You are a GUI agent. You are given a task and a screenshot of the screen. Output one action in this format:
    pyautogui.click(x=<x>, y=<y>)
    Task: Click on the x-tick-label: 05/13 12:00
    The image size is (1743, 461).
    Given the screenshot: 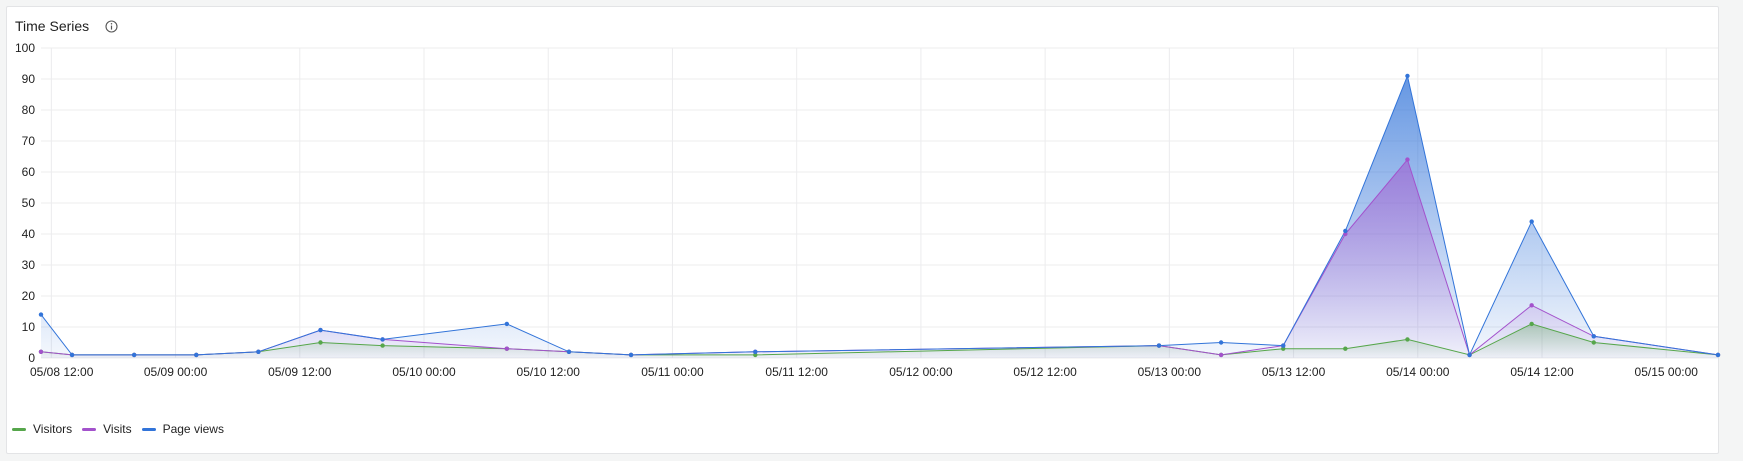 What is the action you would take?
    pyautogui.click(x=1294, y=372)
    